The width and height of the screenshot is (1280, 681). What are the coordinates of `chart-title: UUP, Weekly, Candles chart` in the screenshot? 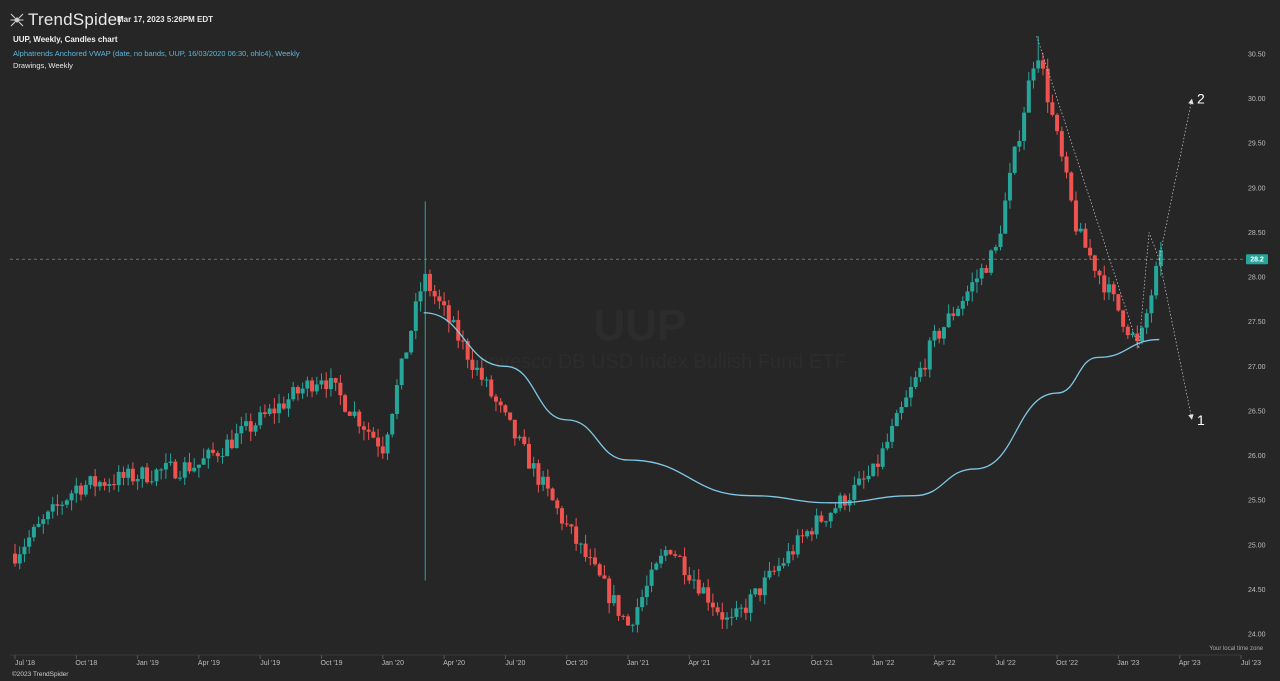 It's located at (65, 39).